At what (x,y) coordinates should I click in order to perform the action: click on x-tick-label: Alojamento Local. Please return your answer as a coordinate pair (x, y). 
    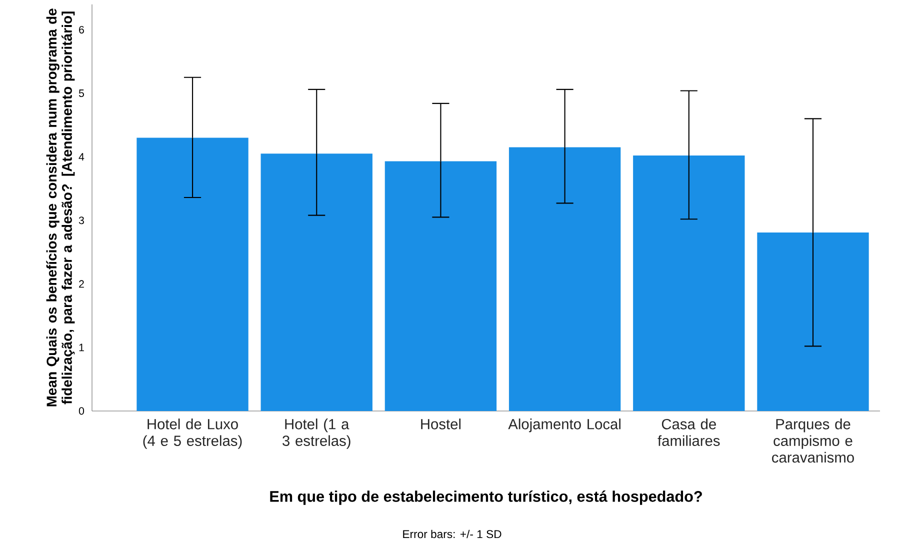
    Looking at the image, I should click on (564, 425).